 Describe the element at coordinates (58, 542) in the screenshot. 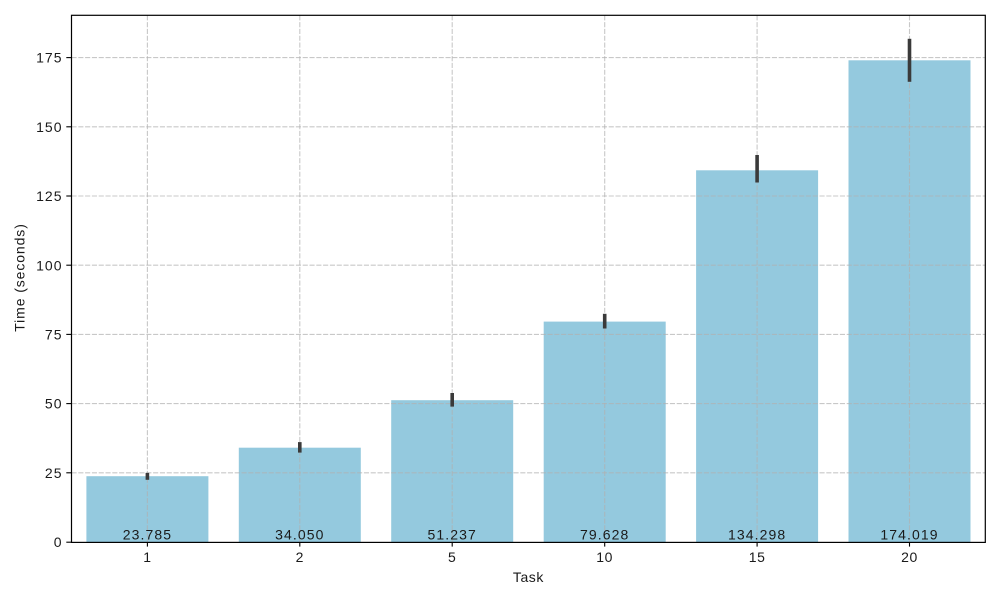

I see `svg-text: 0` at that location.